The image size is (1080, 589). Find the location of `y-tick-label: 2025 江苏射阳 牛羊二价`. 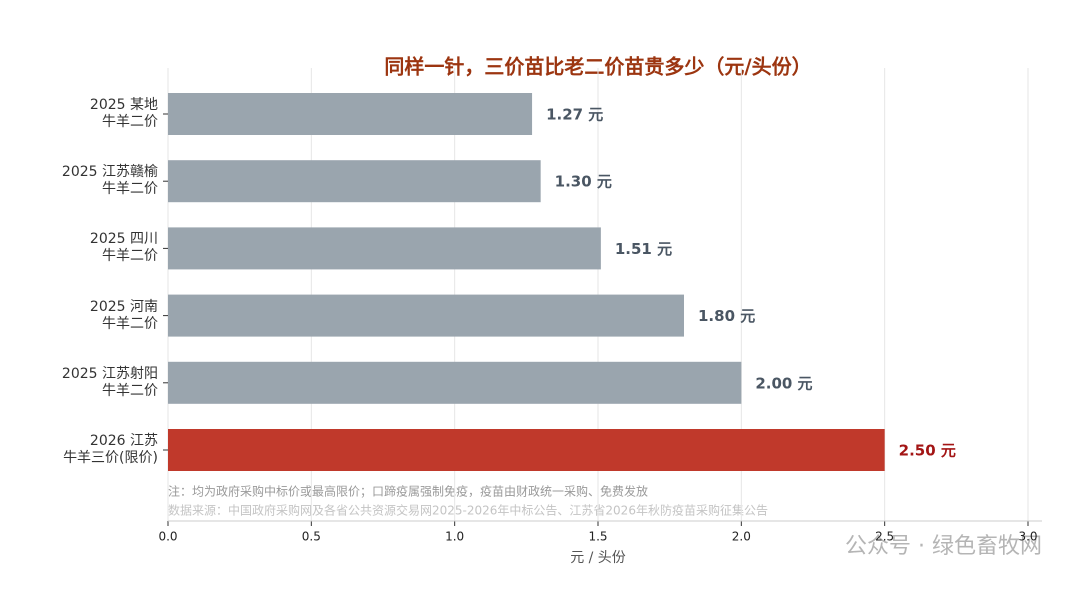

y-tick-label: 2025 江苏射阳 牛羊二价 is located at coordinates (109, 382).